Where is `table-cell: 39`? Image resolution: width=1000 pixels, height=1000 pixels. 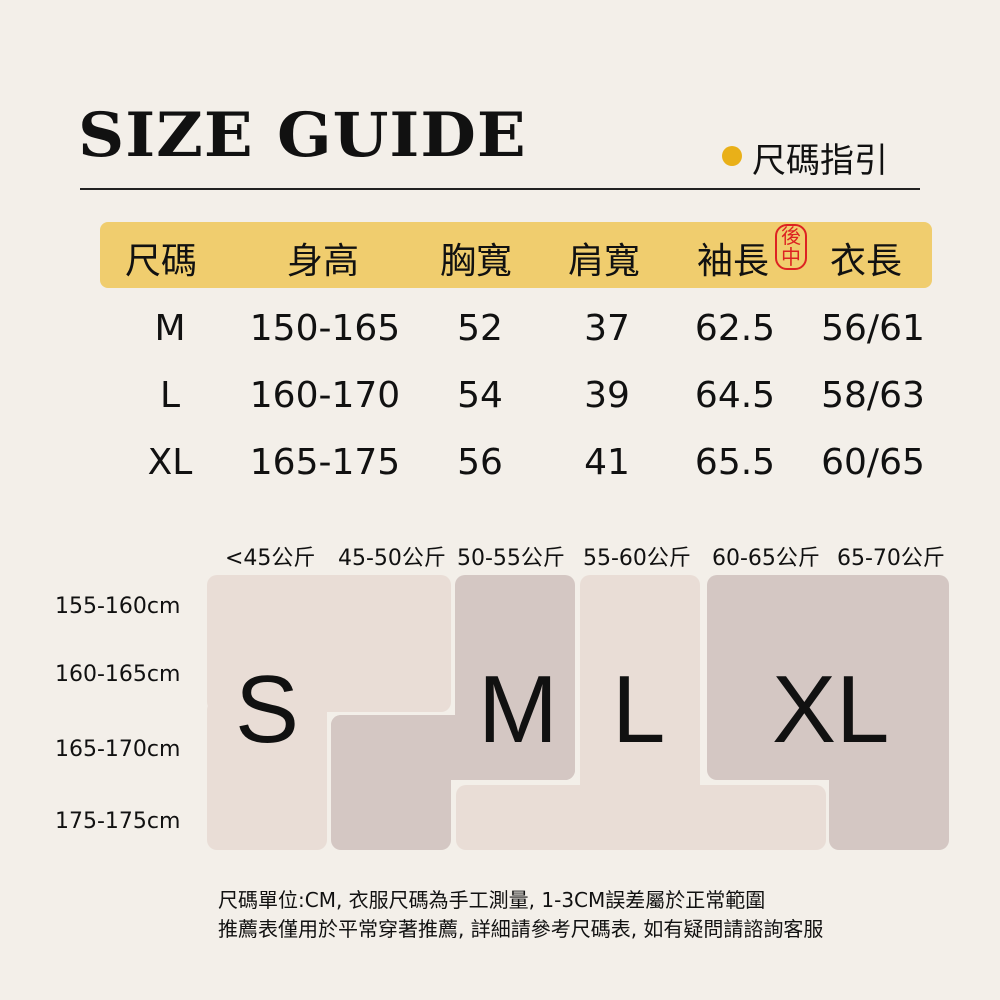
table-cell: 39 is located at coordinates (607, 395).